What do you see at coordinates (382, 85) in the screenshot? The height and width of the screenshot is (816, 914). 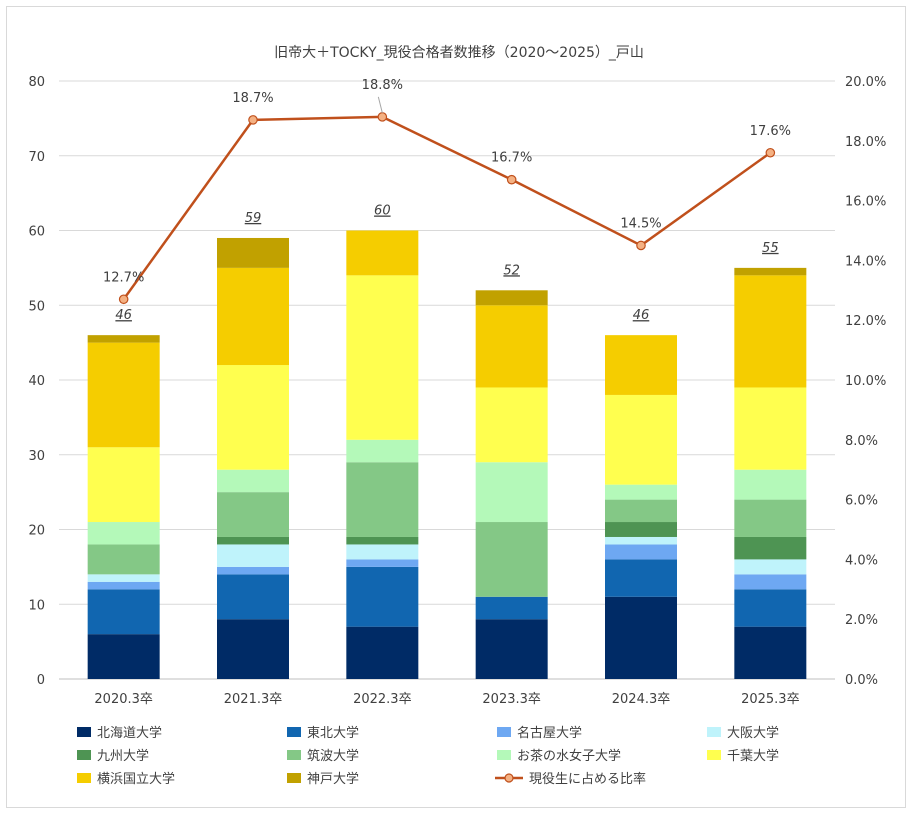 I see `ratio-label: 18.8%` at bounding box center [382, 85].